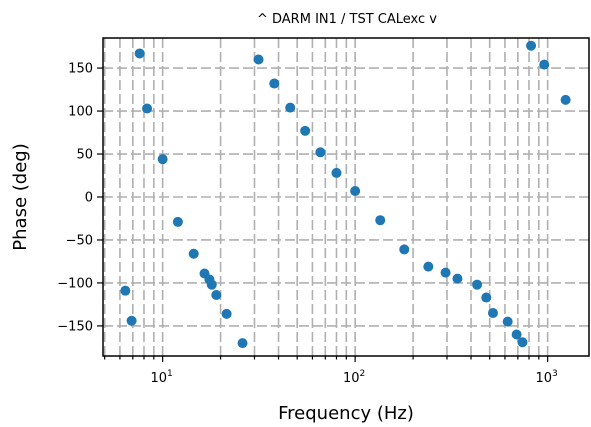 This screenshot has width=591, height=427. What do you see at coordinates (80, 69) in the screenshot?
I see `y-tick-label: 150` at bounding box center [80, 69].